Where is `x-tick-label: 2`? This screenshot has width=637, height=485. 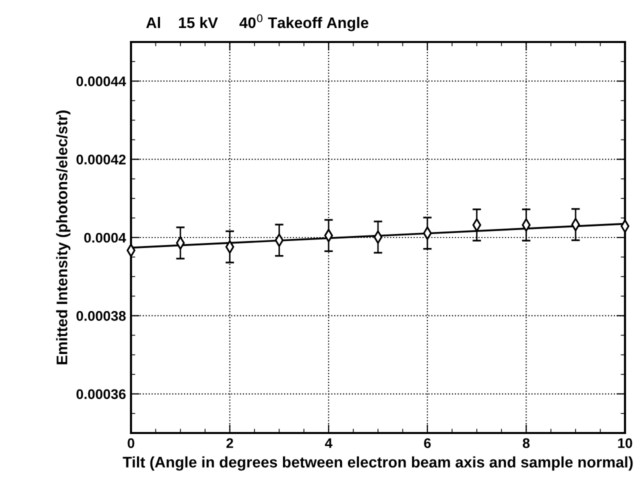 x-tick-label: 2 is located at coordinates (230, 443).